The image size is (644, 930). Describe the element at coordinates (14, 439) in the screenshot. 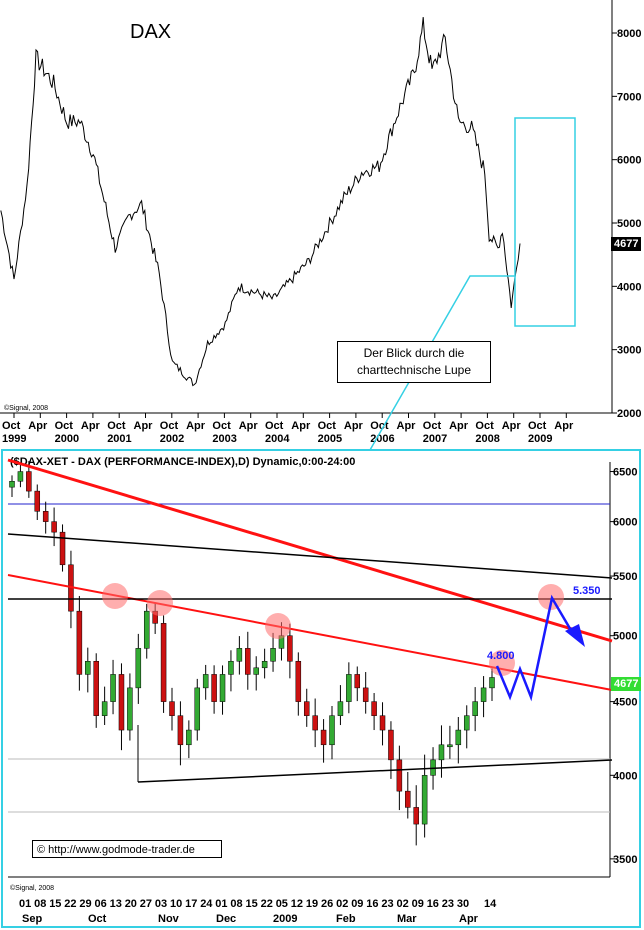

I see `x-tick-year: 1999` at that location.